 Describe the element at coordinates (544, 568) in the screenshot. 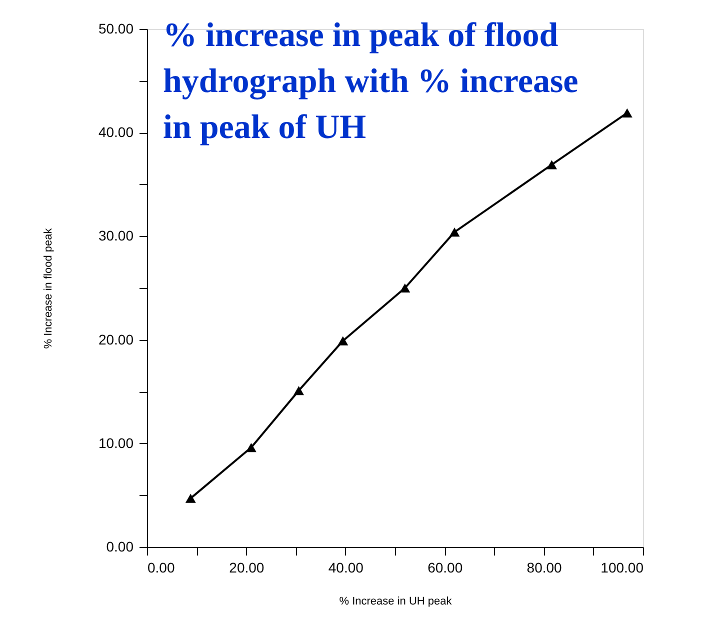

I see `x-tick-label: 80.00` at that location.